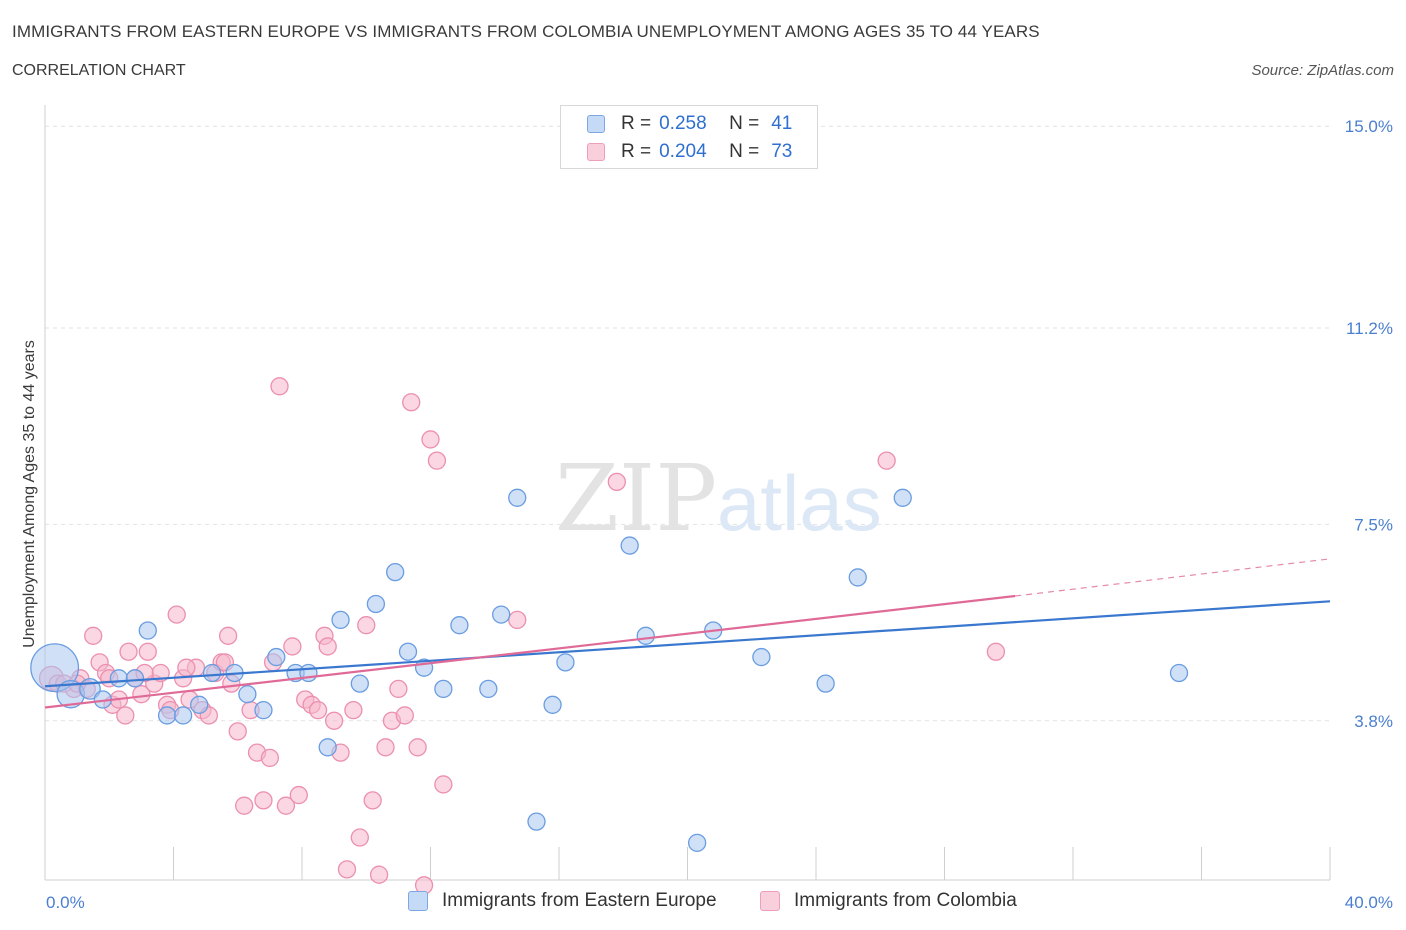 This screenshot has height=930, width=1406. I want to click on legend-box: R = 0.258 N = 41 R = 0.204 N = 73, so click(689, 137).